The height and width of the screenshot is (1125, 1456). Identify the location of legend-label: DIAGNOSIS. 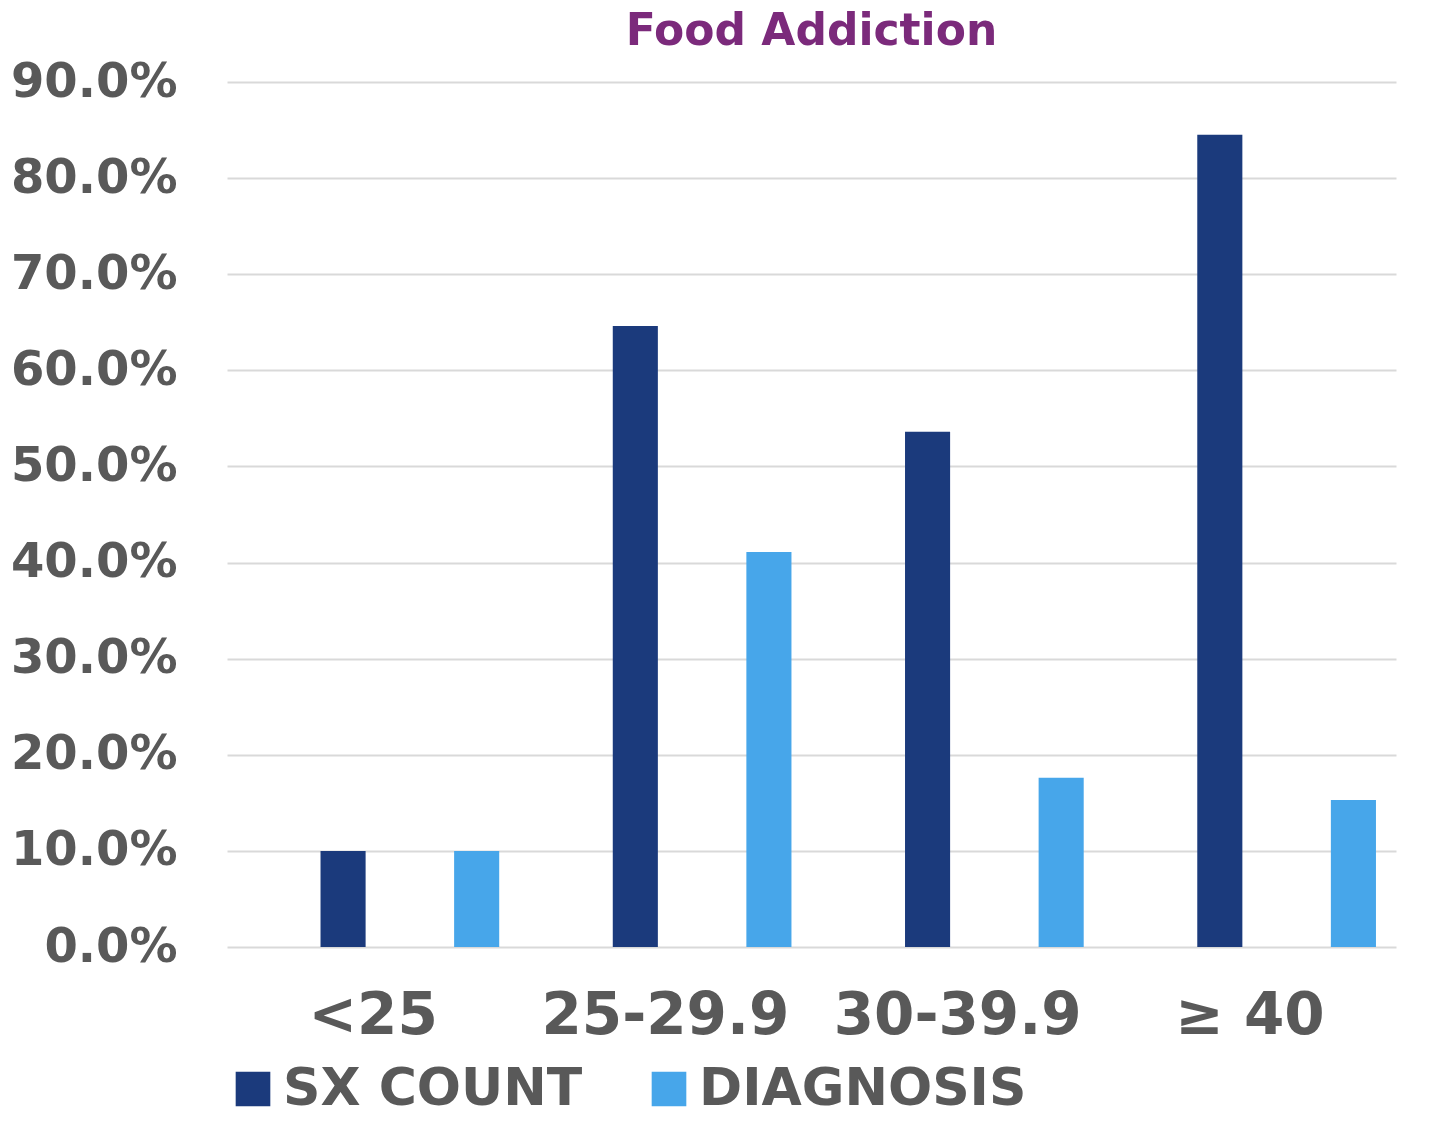
(863, 1087).